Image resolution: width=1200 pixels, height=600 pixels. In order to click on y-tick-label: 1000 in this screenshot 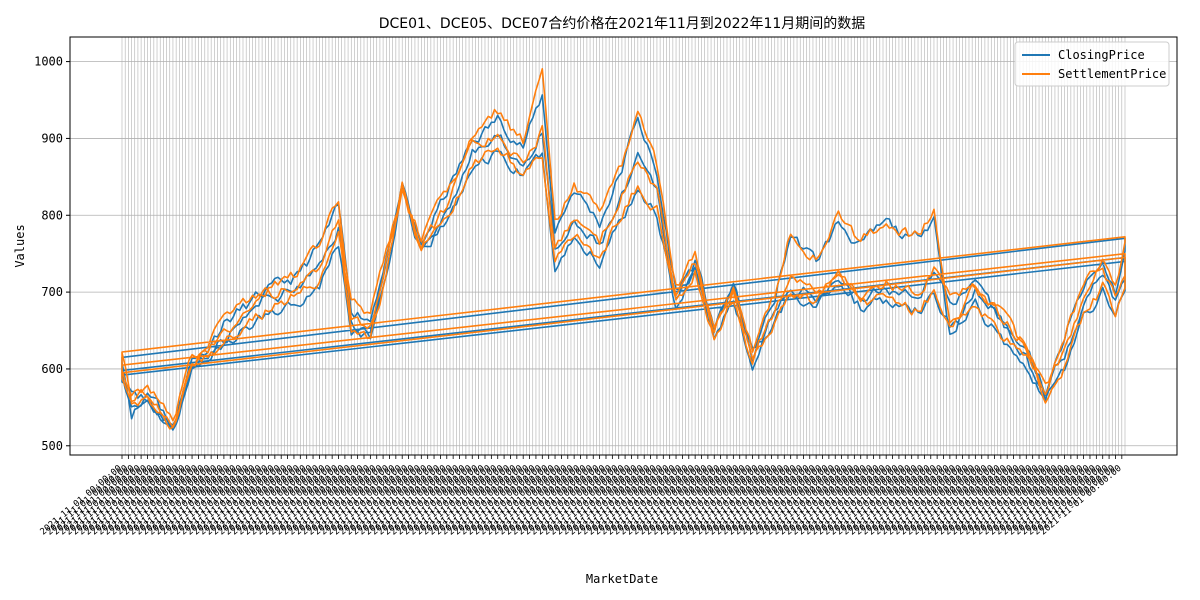, I will do `click(48, 62)`.